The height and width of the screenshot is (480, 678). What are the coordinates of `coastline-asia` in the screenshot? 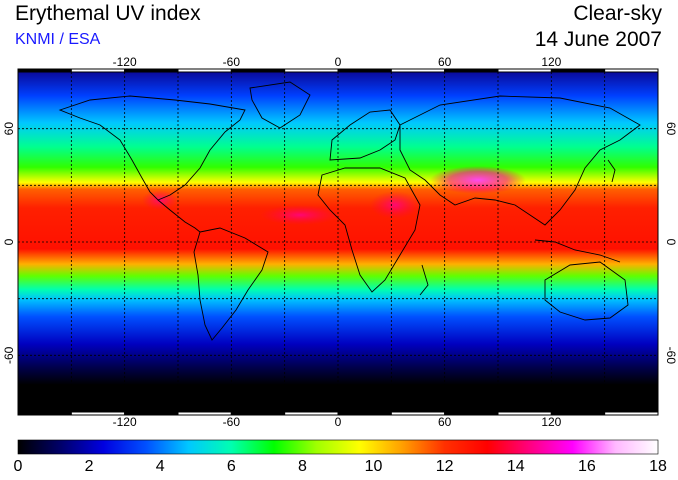 It's located at (520, 160).